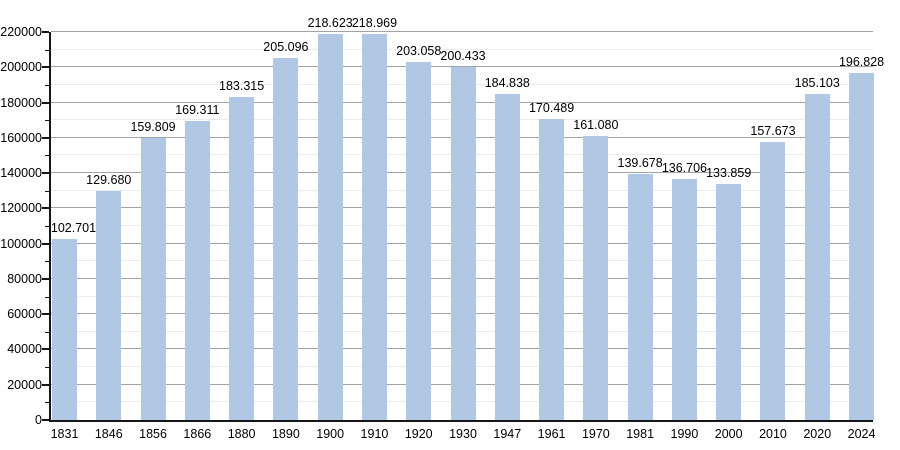  I want to click on bar-value-label: 205.096, so click(286, 47).